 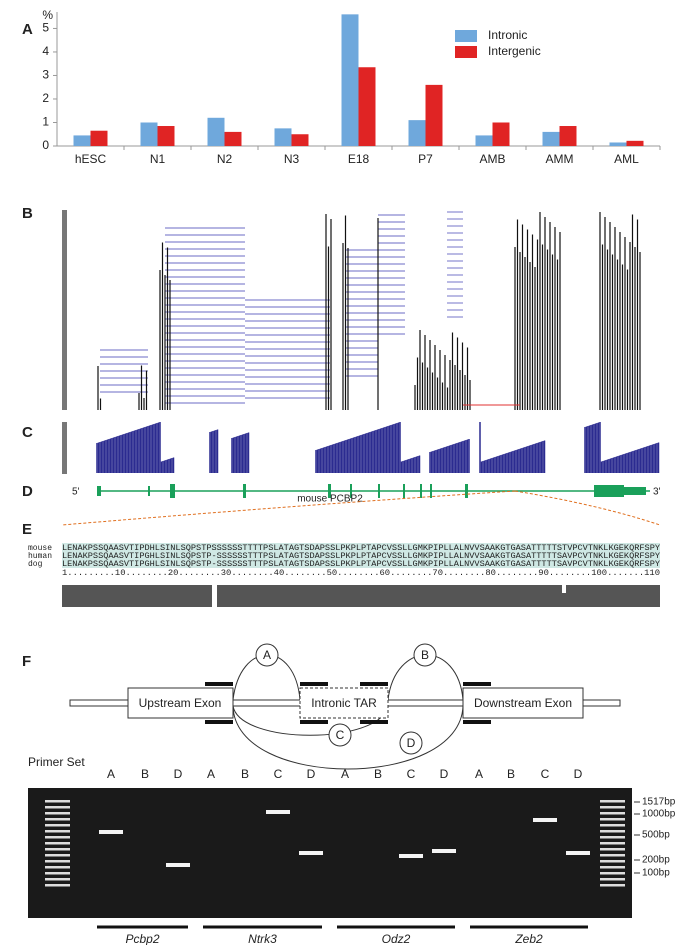 I want to click on panel-label: D, so click(x=27, y=491).